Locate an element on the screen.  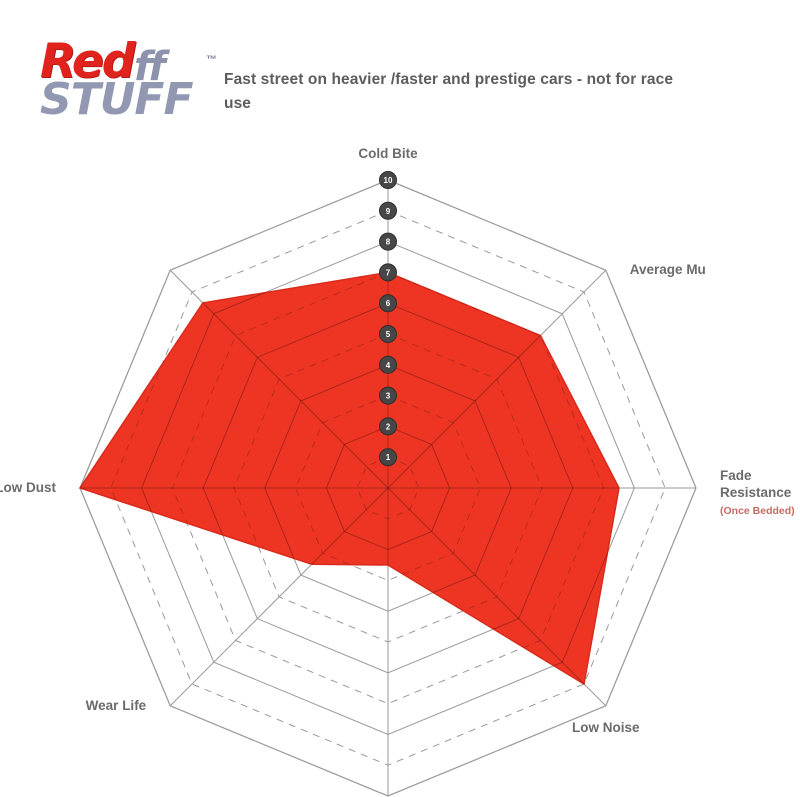
axis-label-cold-bite: Cold Bite is located at coordinates (388, 153).